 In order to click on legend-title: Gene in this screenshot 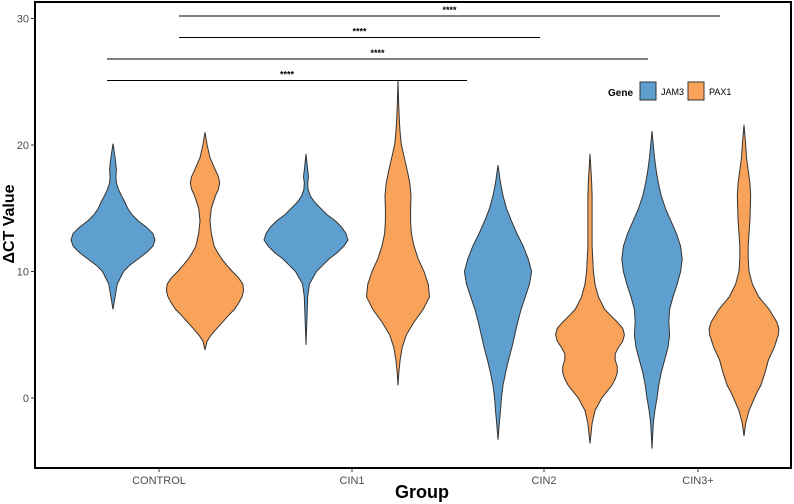, I will do `click(620, 93)`.